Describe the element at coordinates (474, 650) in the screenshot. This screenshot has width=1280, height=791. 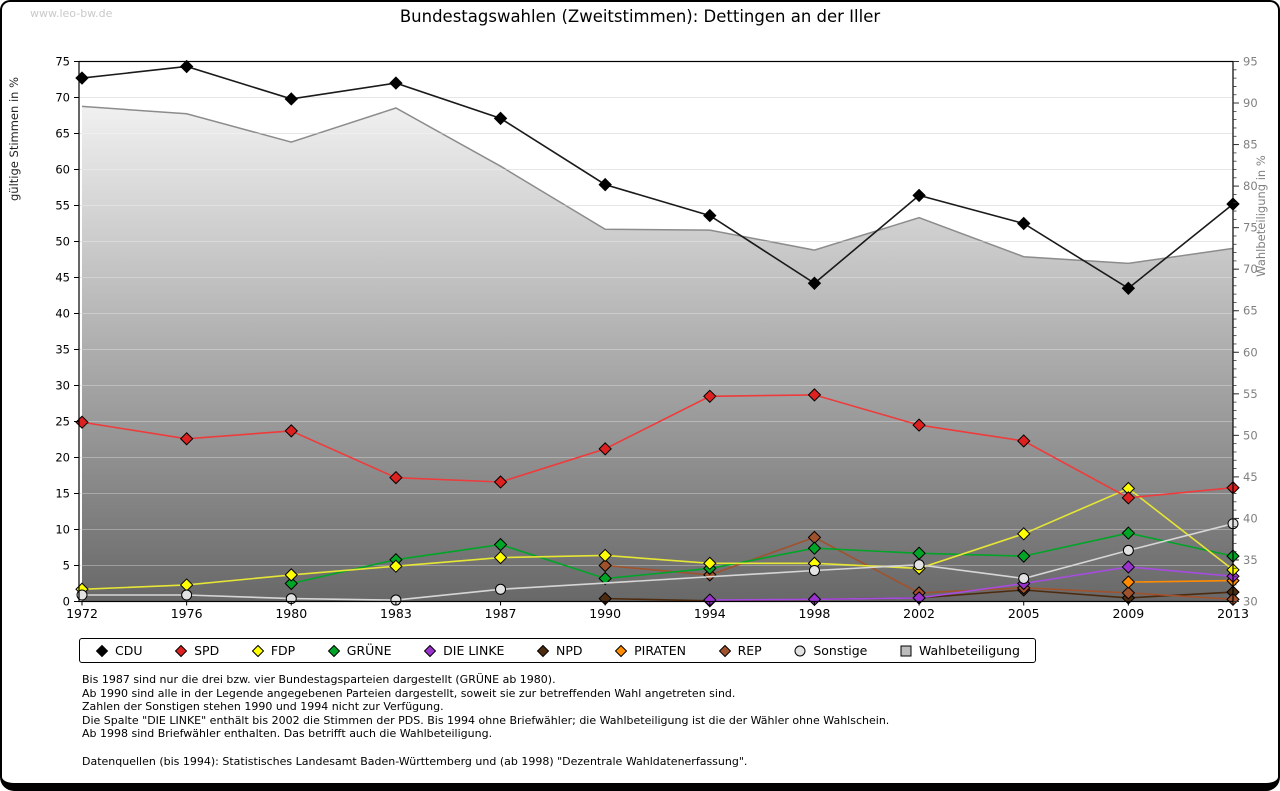
I see `legend-label: DIE LINKE` at that location.